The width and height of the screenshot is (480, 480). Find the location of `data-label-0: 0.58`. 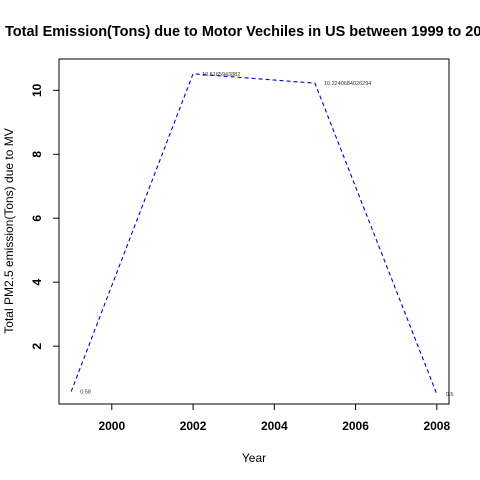

data-label-0: 0.58 is located at coordinates (85, 393).